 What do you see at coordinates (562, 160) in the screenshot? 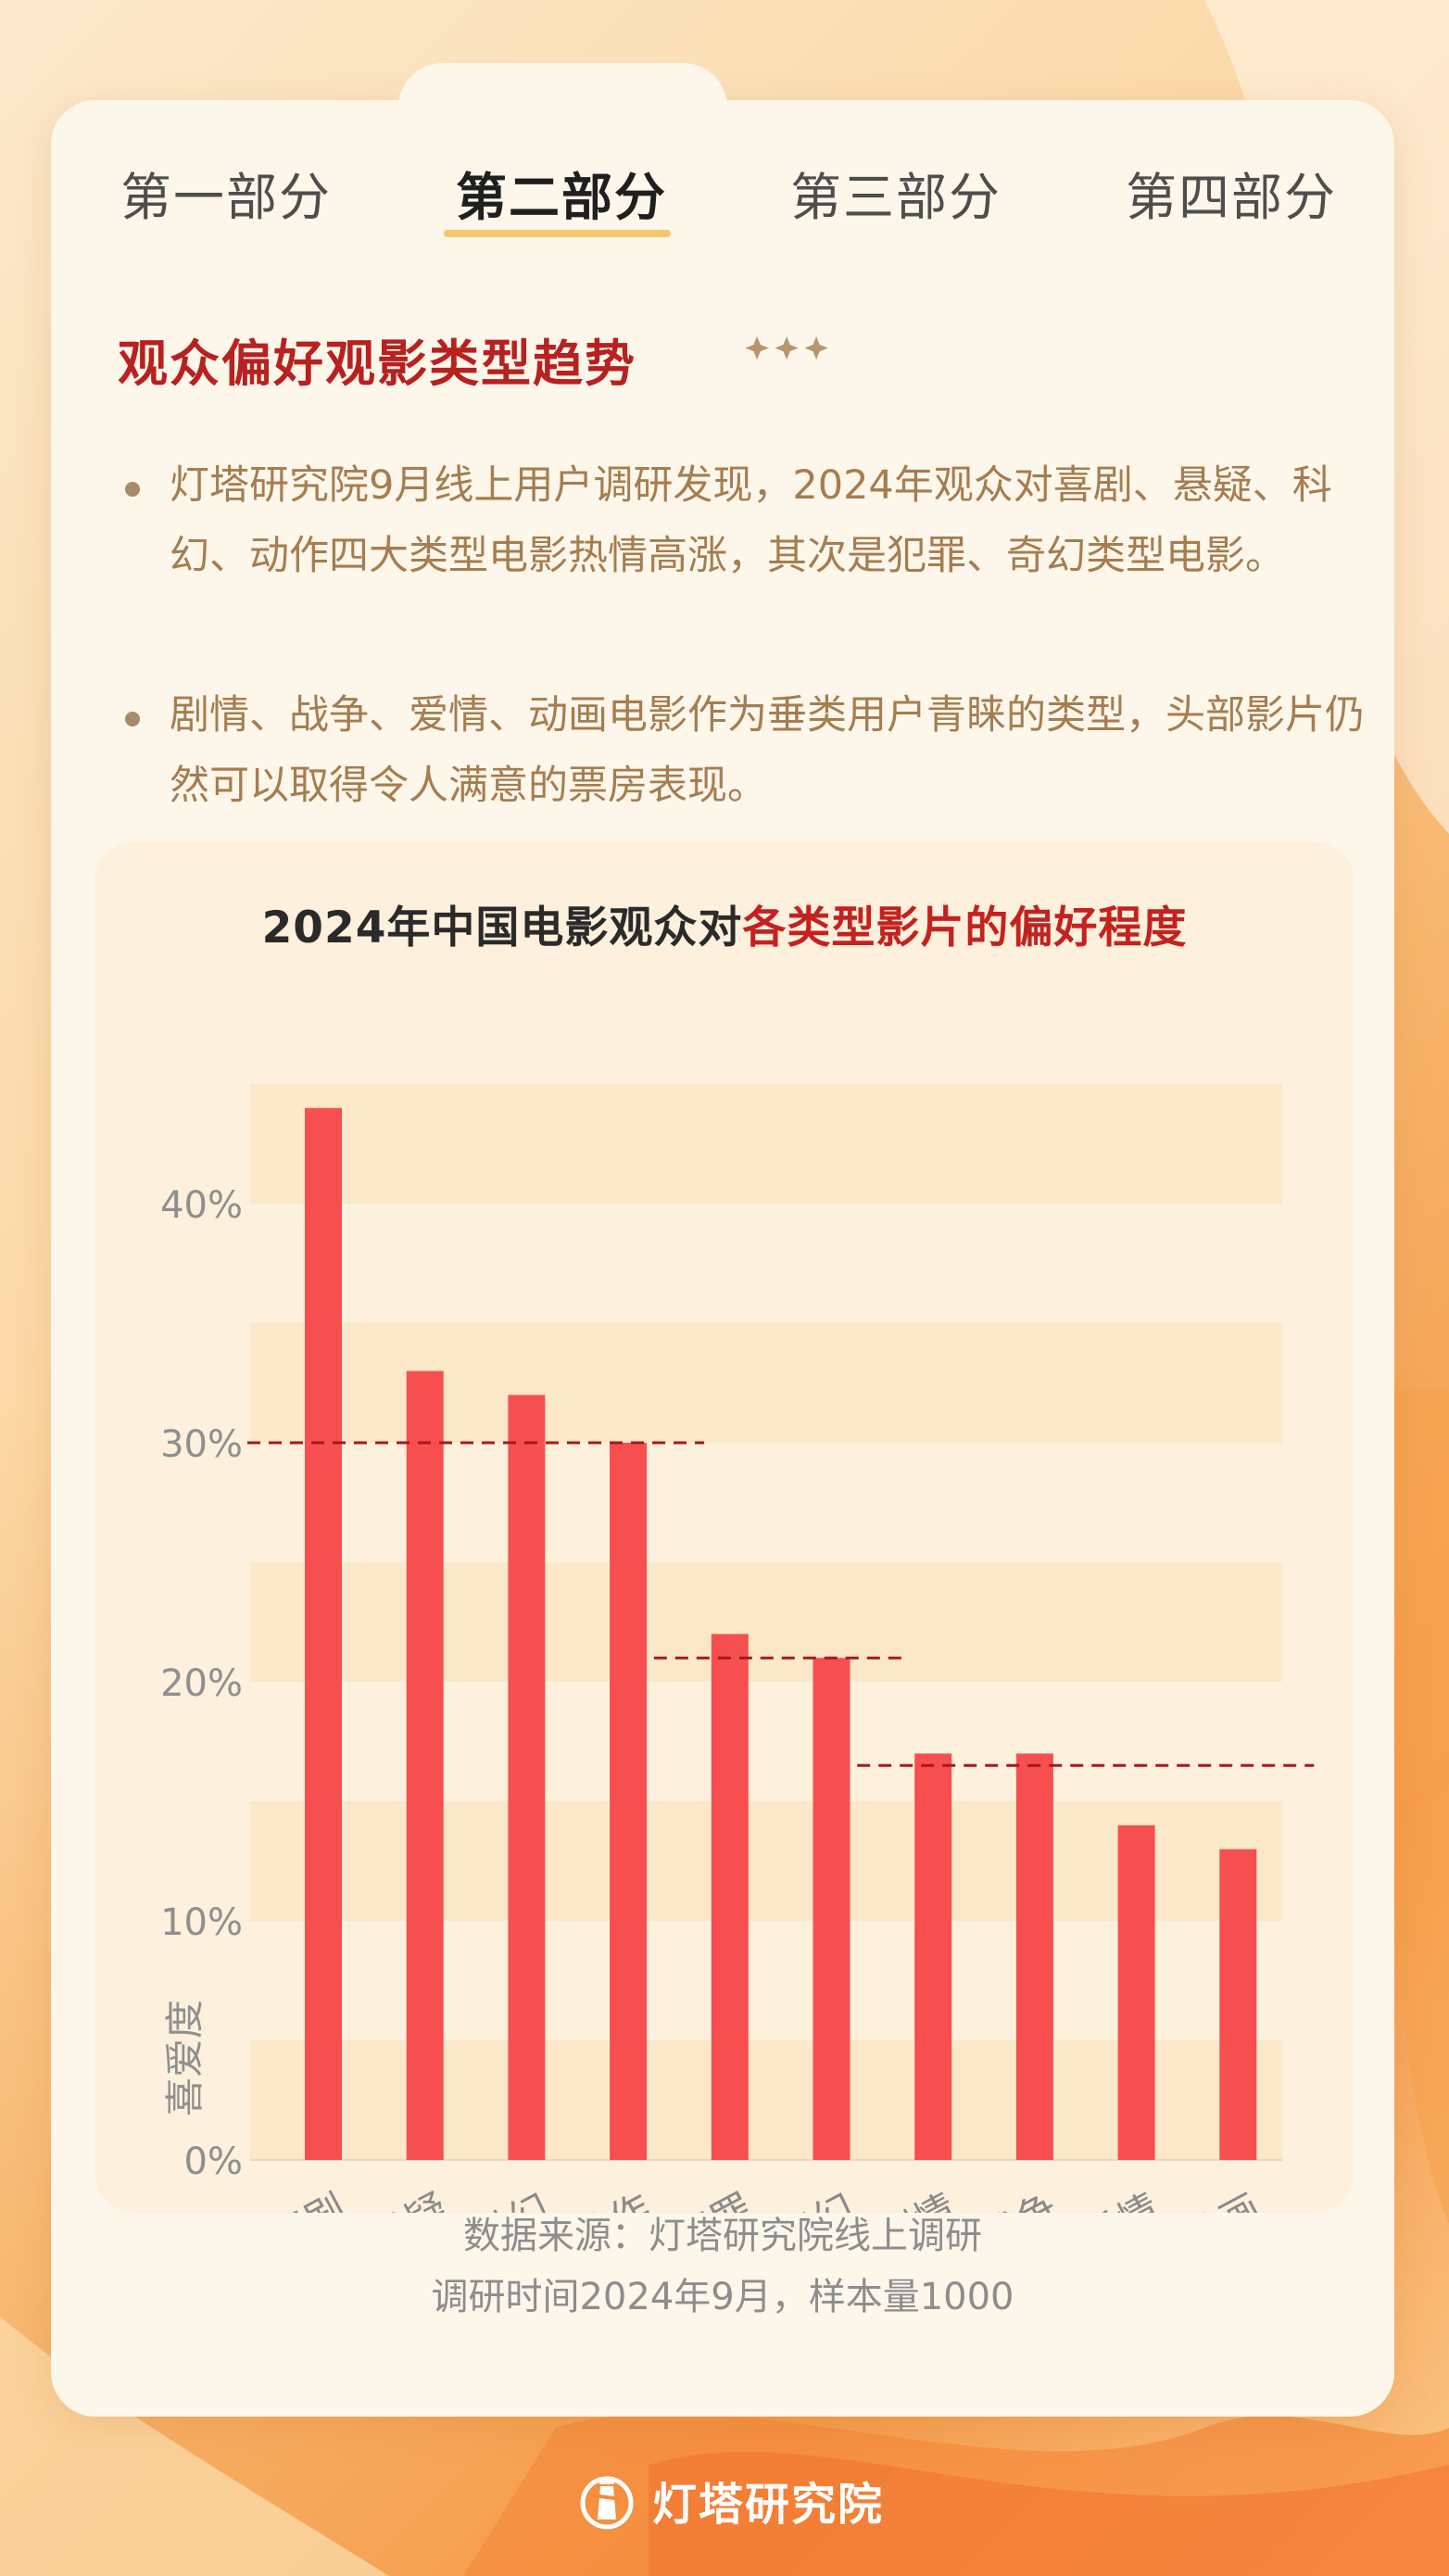
I see `active-tab-background` at bounding box center [562, 160].